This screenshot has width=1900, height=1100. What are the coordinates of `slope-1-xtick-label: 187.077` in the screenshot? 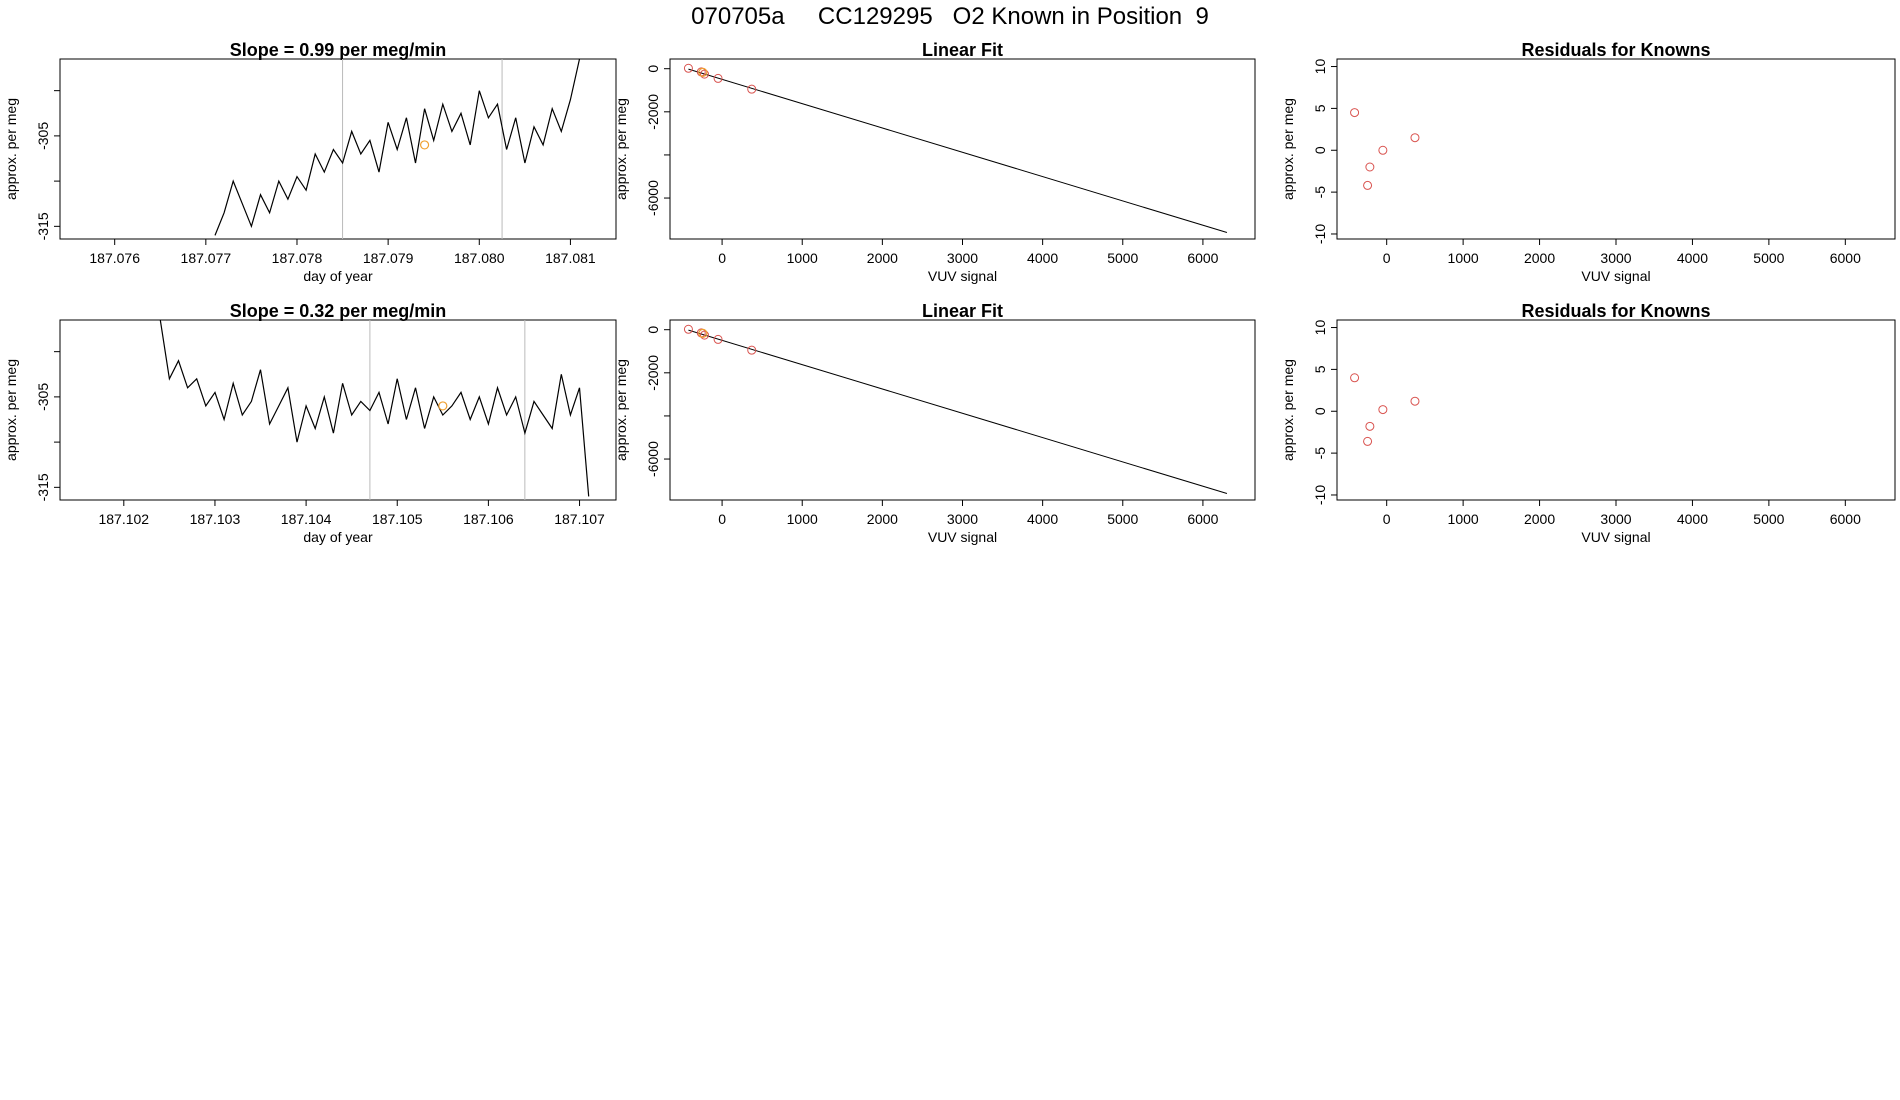 It's located at (206, 258).